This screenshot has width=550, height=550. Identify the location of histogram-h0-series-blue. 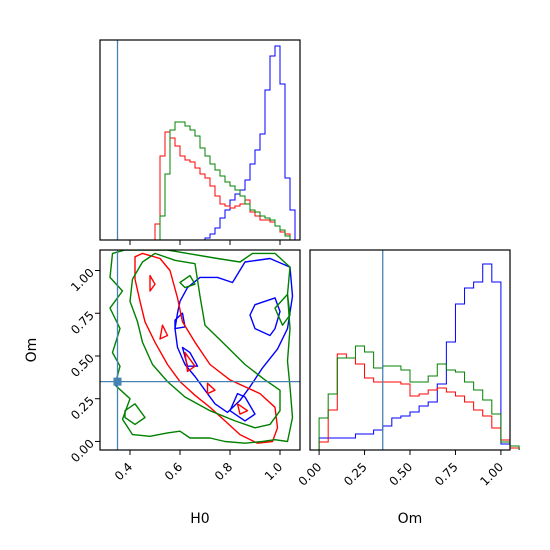
(203, 143).